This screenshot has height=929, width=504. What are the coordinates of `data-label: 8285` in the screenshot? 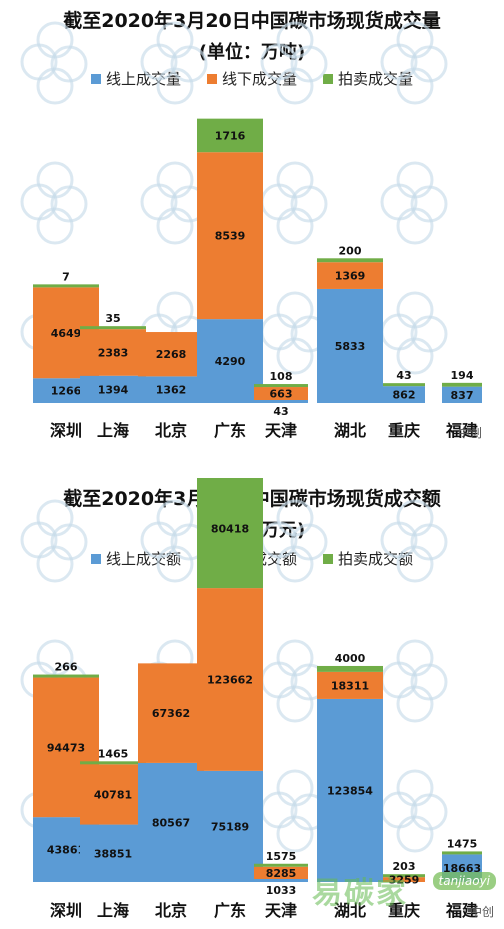 It's located at (281, 873).